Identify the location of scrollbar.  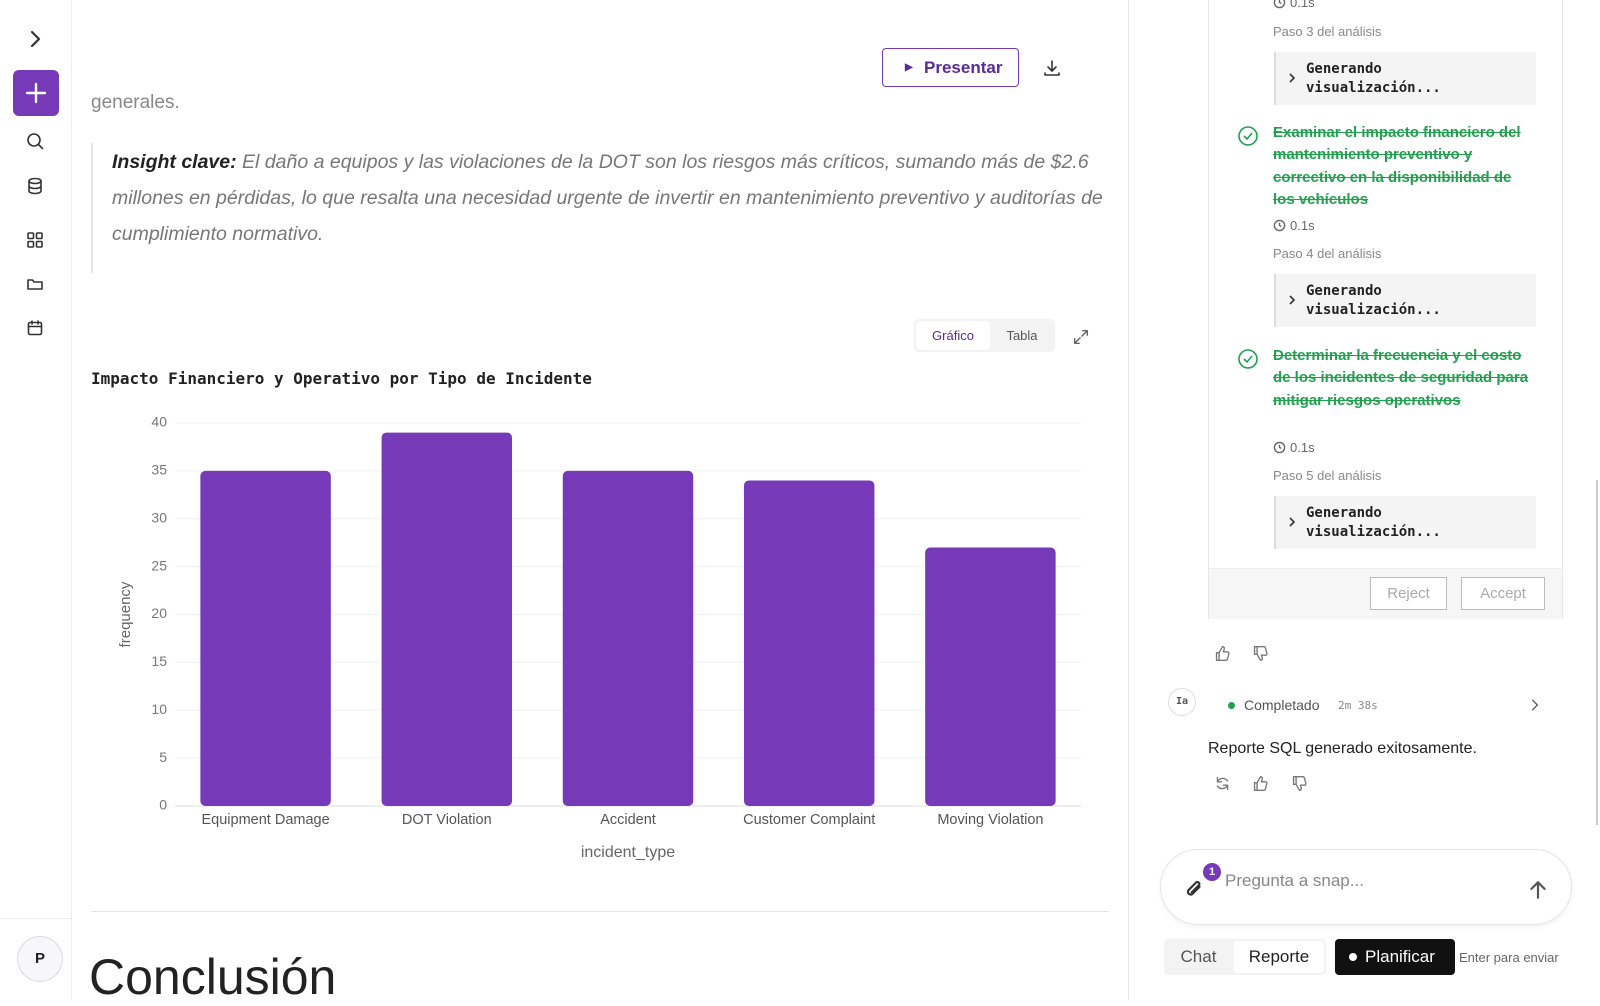
(1597, 652).